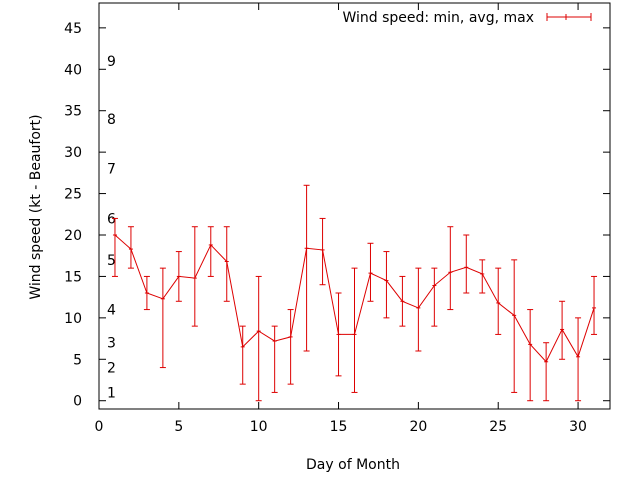 Image resolution: width=640 pixels, height=480 pixels. I want to click on y-axis-label: Wind speed (kt - Beaufort), so click(36, 206).